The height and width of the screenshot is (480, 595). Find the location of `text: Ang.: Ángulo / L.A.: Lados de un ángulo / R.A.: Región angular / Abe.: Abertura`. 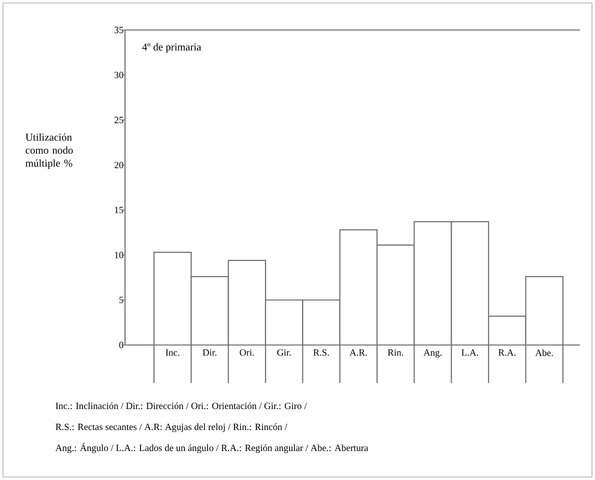

text: Ang.: Ángulo / L.A.: Lados de un ángulo / R.A.: Región angular / Abe.: Abertura is located at coordinates (211, 448).